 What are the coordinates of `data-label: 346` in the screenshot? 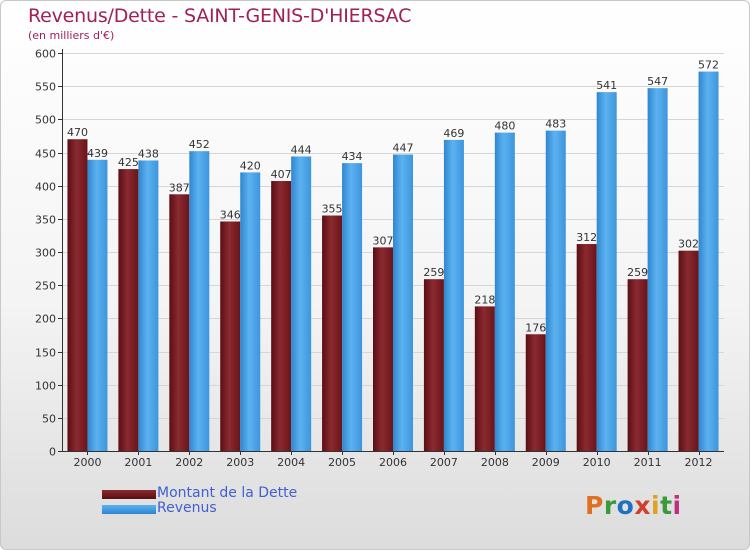 It's located at (230, 214).